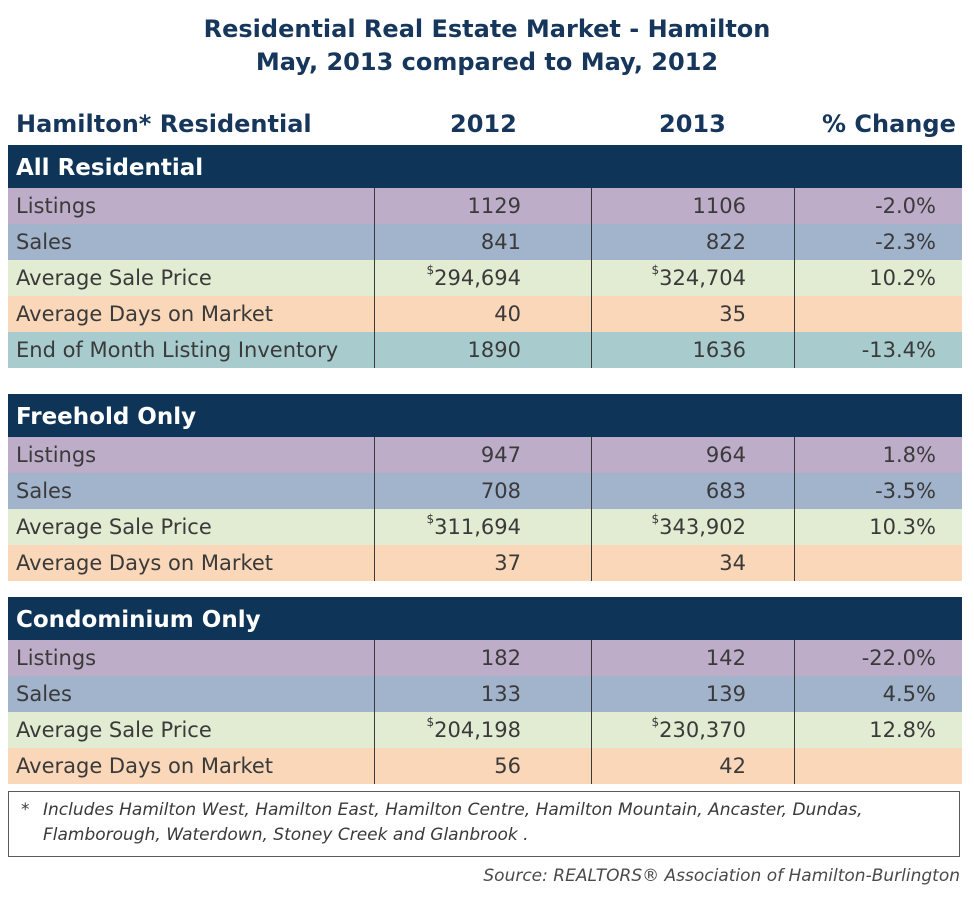  Describe the element at coordinates (485, 766) in the screenshot. I see `table-row: Average Days on Market 56 42` at that location.